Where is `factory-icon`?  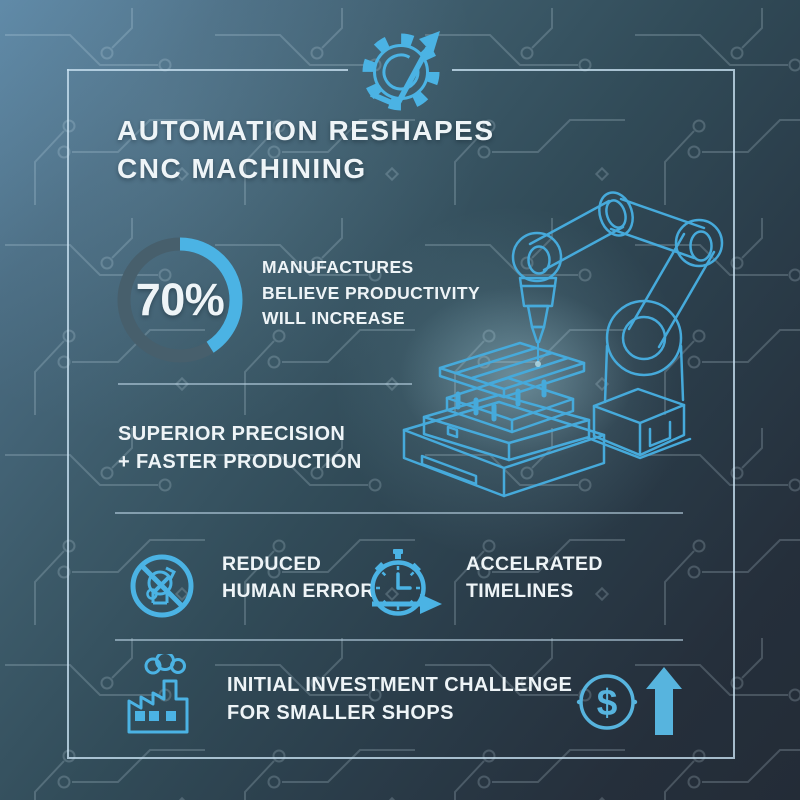 factory-icon is located at coordinates (158, 694).